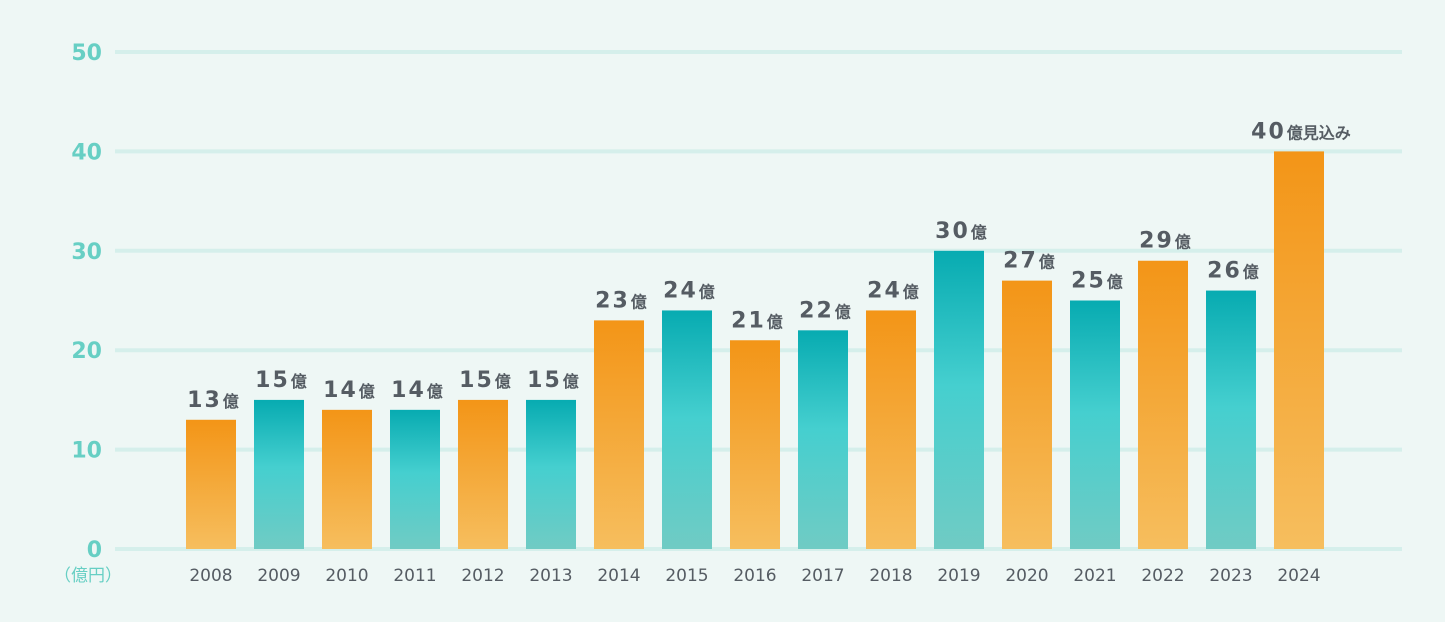  I want to click on x-tick-label: 2016, so click(754, 576).